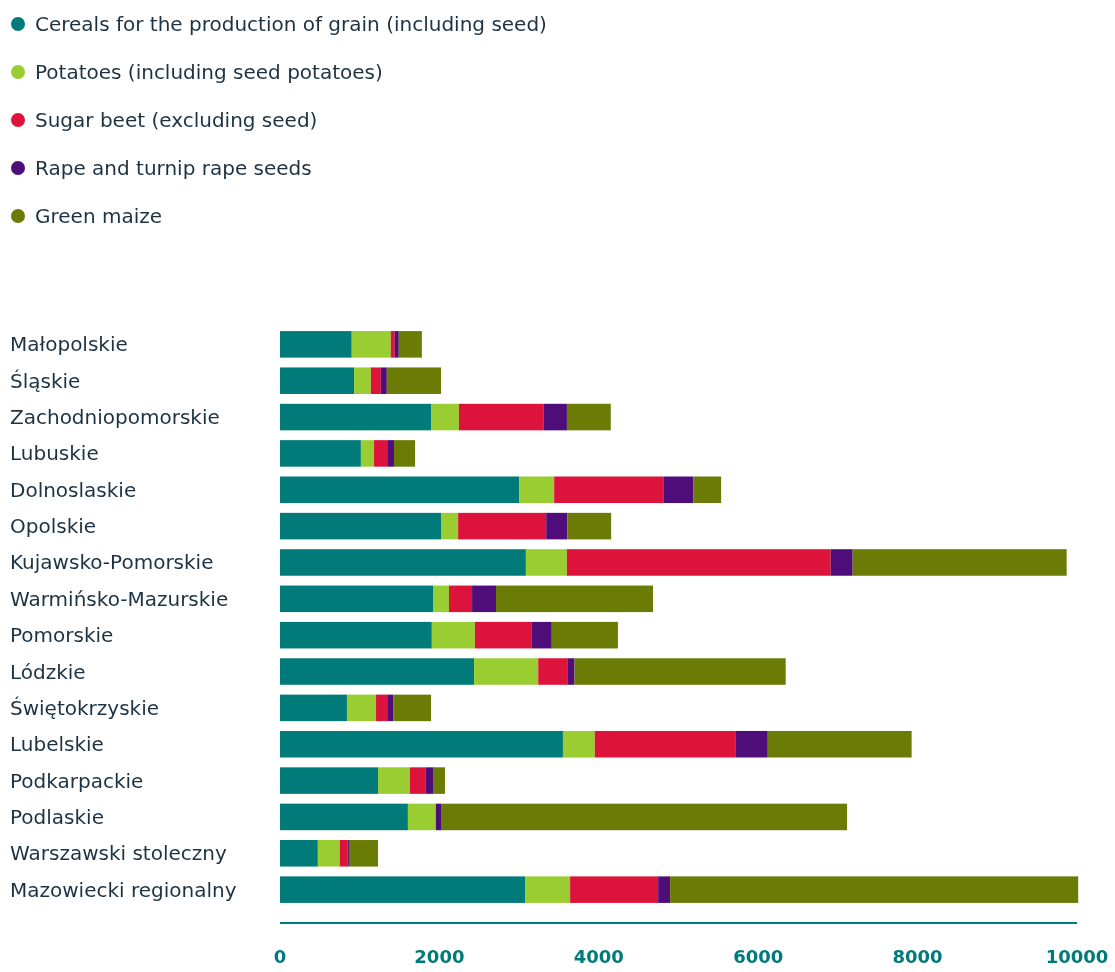 The height and width of the screenshot is (972, 1115). Describe the element at coordinates (57, 816) in the screenshot. I see `y-tick-label: Podlaskie` at that location.